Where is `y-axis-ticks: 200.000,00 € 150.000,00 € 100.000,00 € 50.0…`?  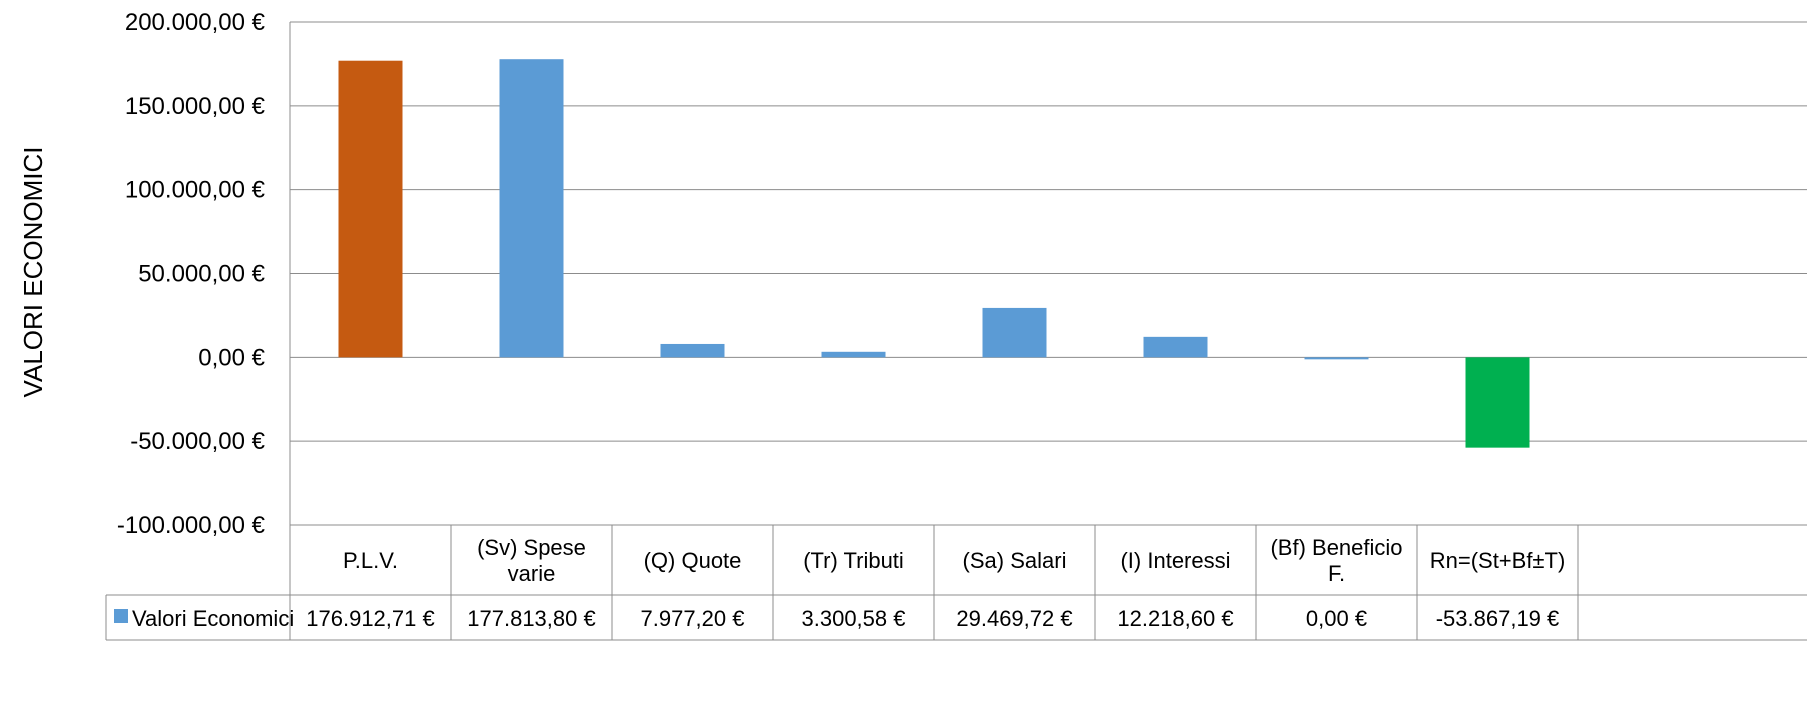 y-axis-ticks: 200.000,00 € 150.000,00 € 100.000,00 € 50.0… is located at coordinates (191, 274).